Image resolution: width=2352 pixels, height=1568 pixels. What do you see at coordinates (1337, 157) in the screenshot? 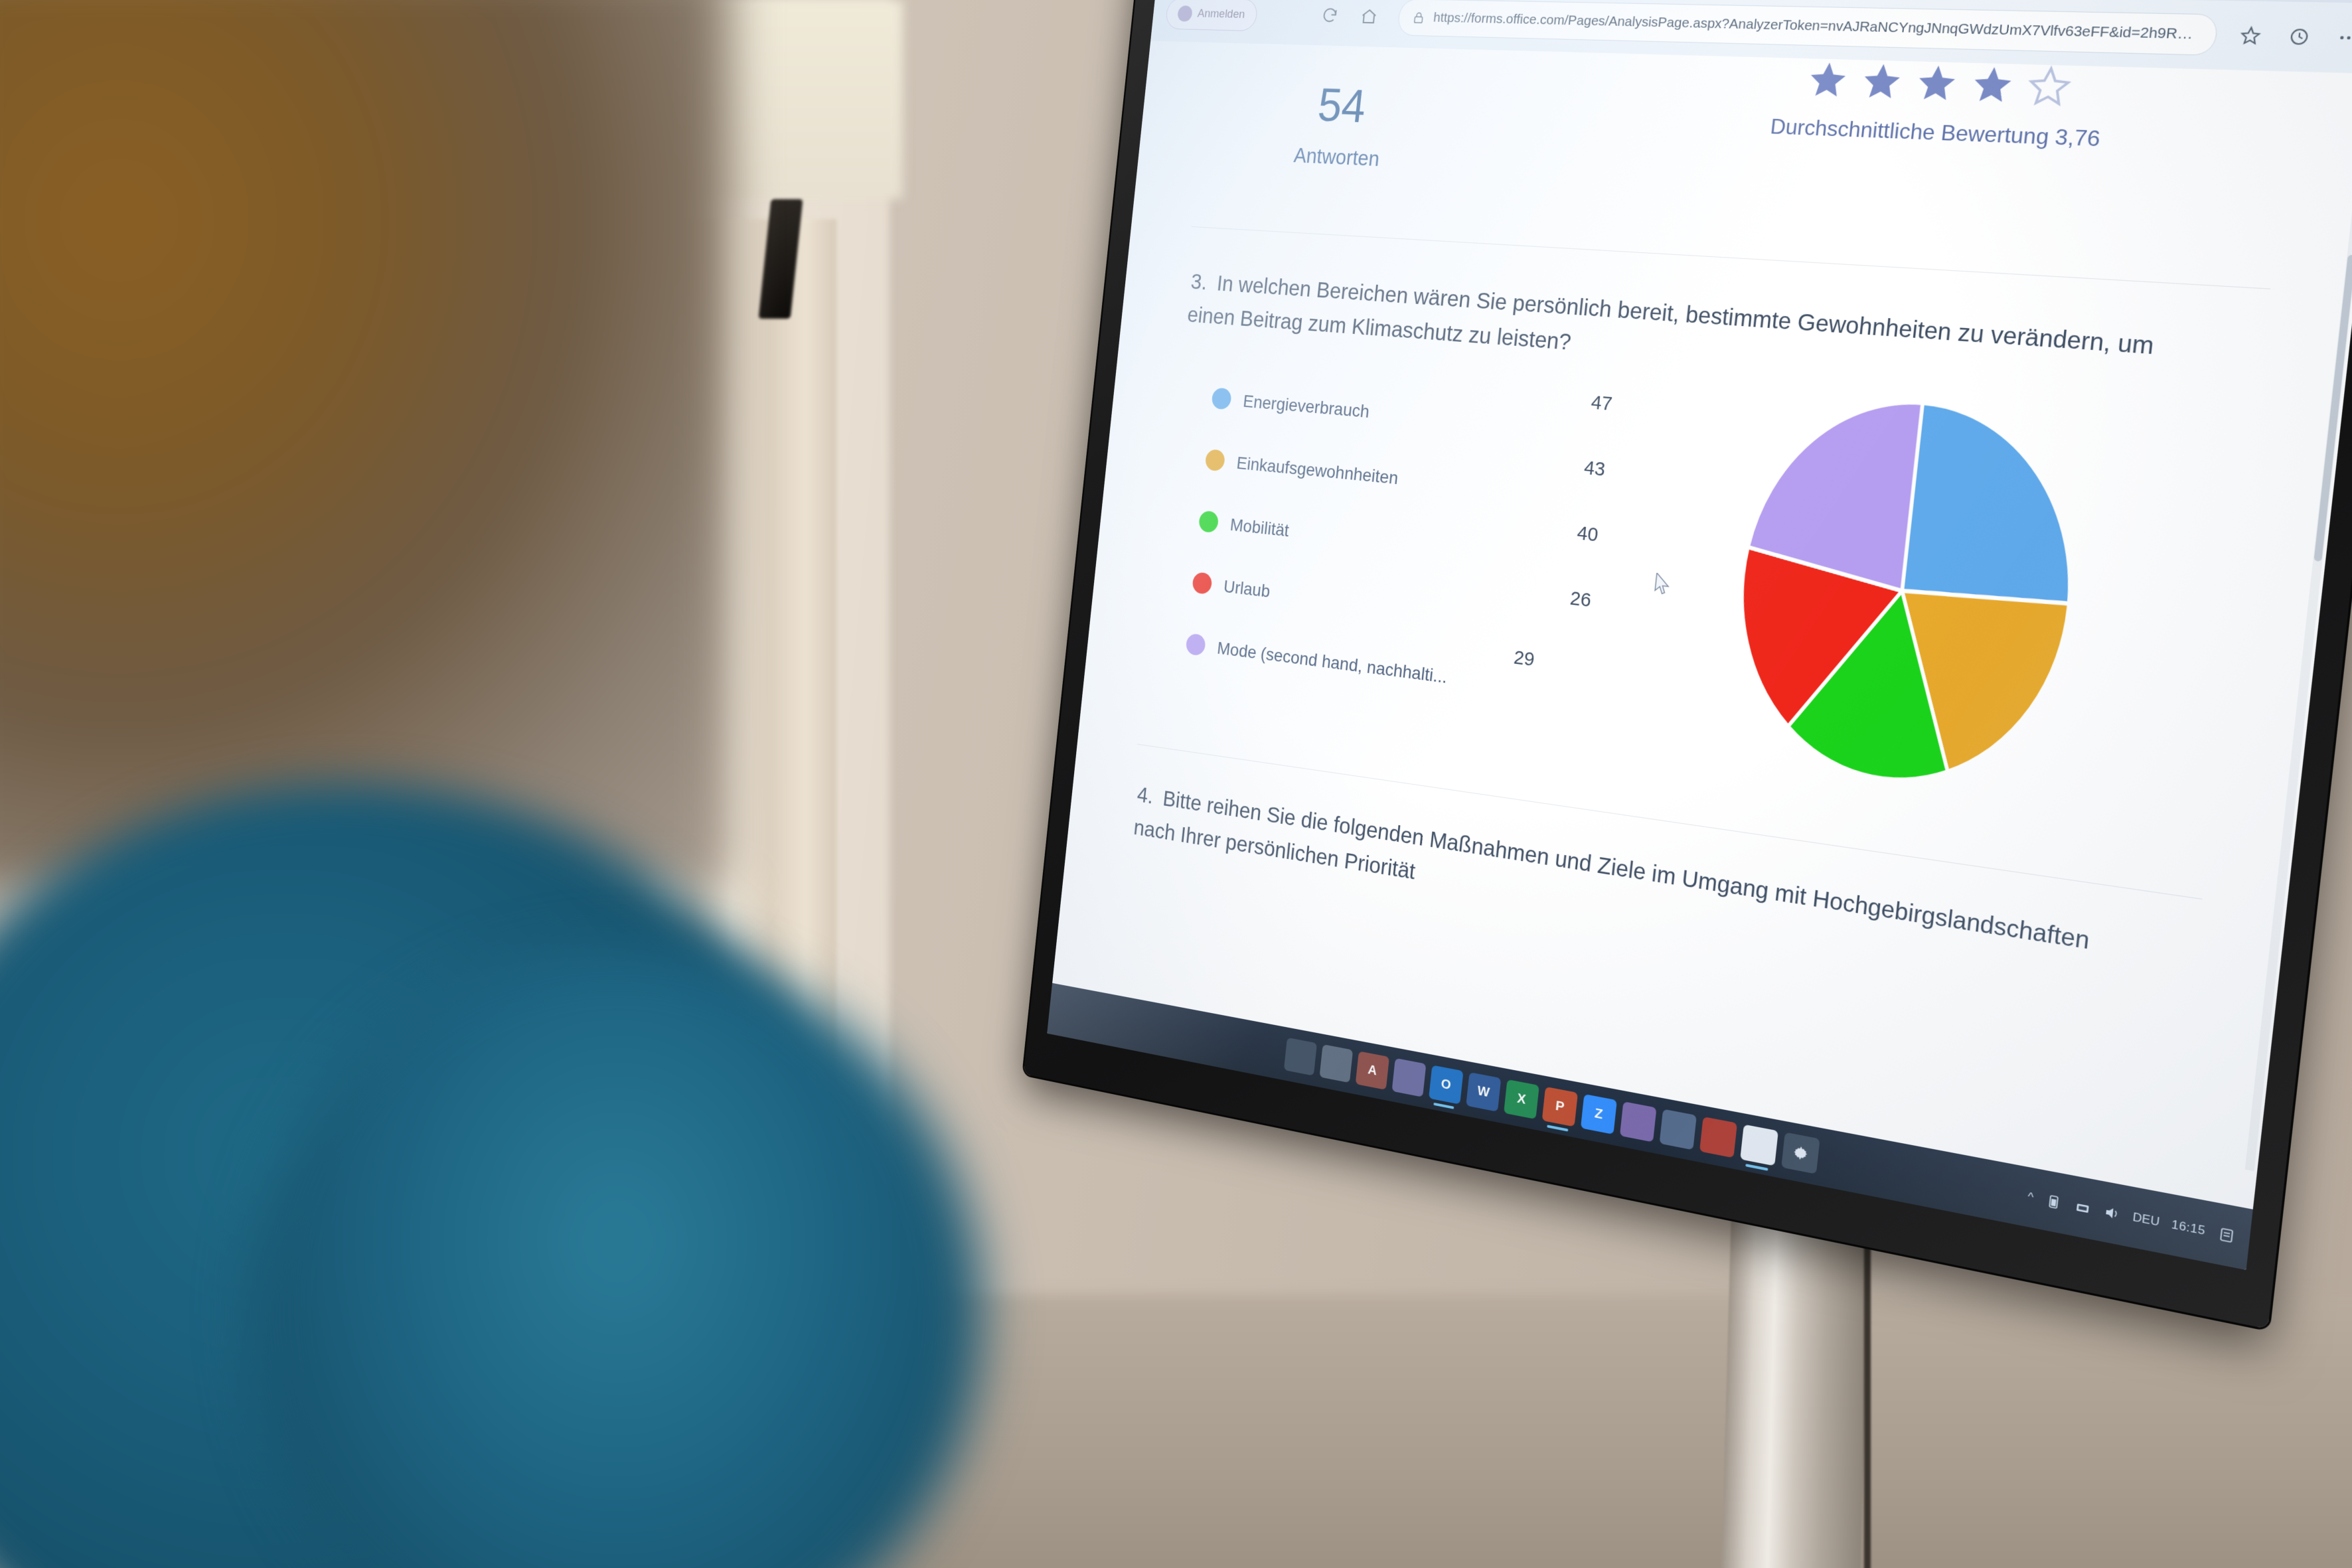
I see `responses-label: Antworten` at bounding box center [1337, 157].